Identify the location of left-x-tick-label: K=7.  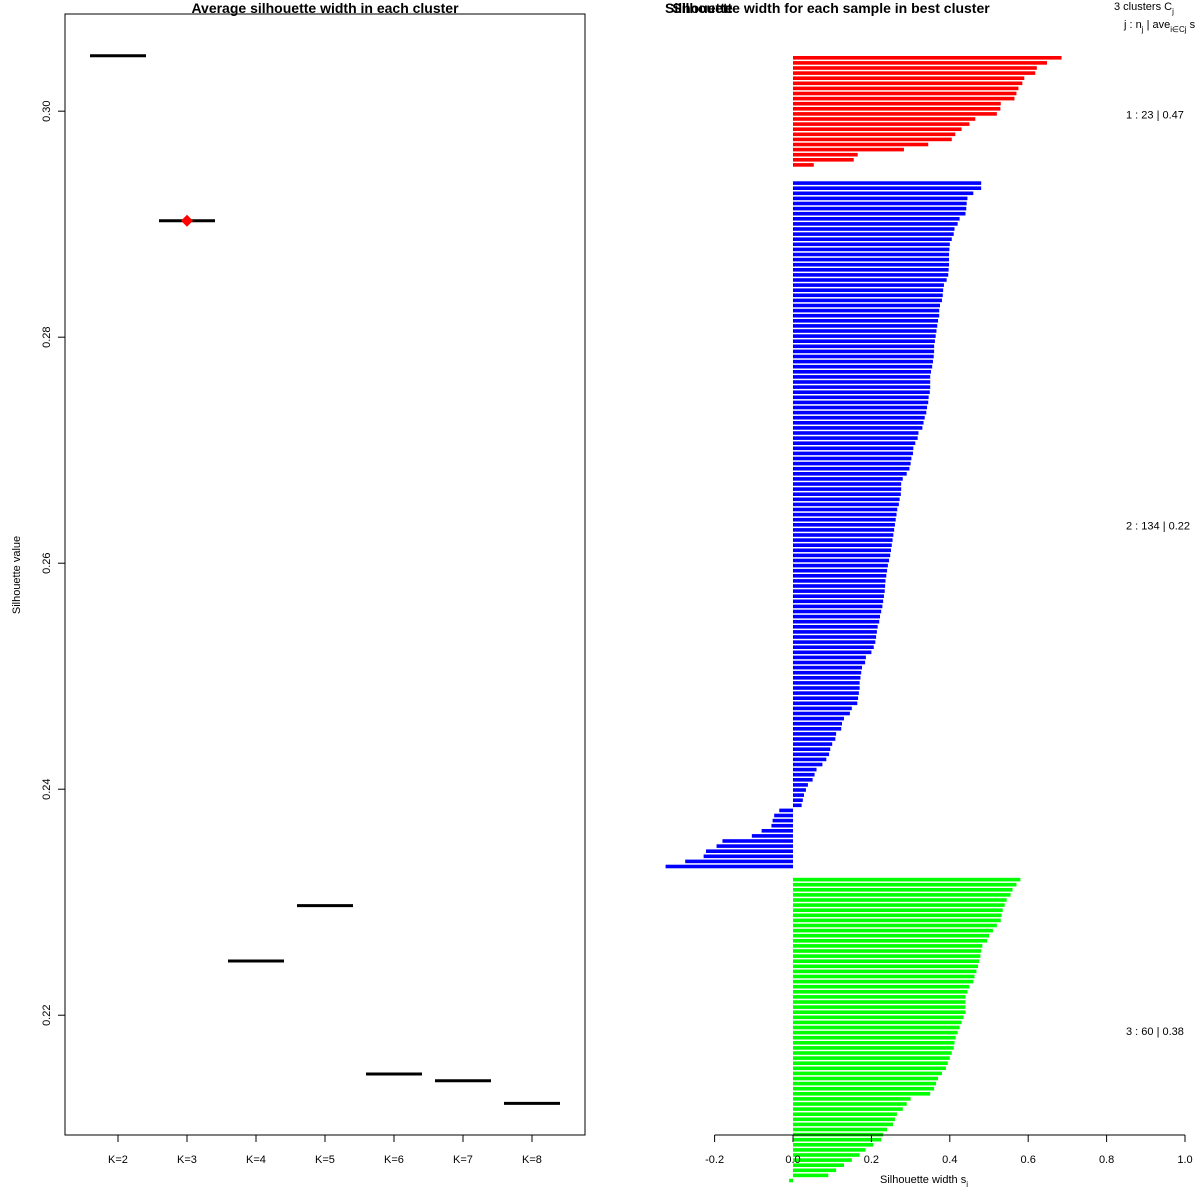
(463, 1160).